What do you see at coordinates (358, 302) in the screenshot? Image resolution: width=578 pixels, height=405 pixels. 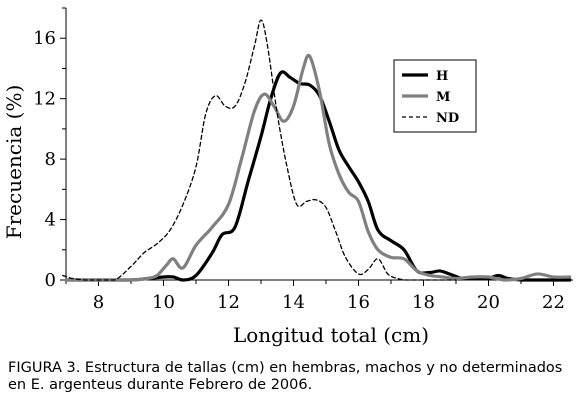 I see `x-tick-label: 16` at bounding box center [358, 302].